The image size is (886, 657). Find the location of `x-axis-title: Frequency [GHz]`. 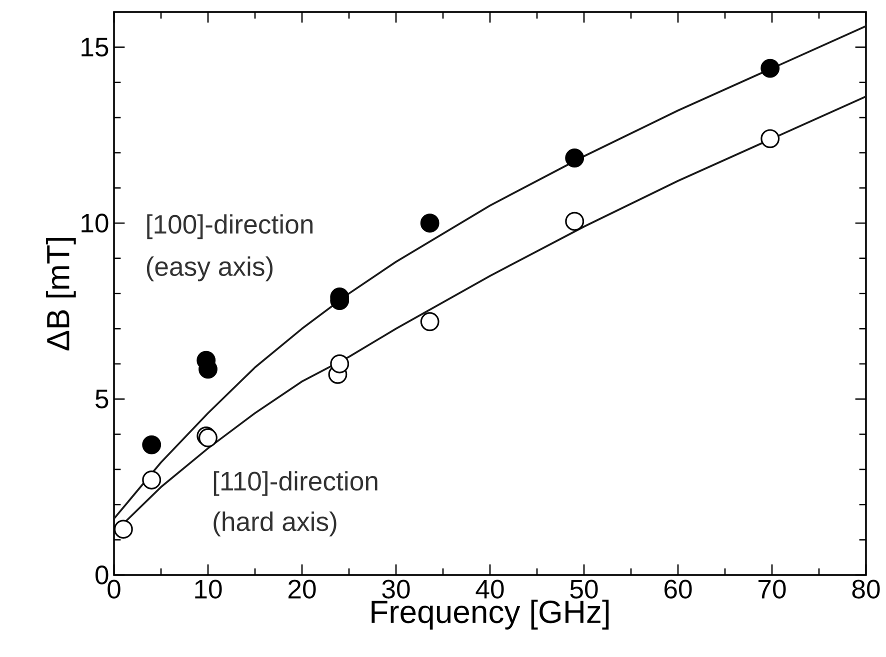

x-axis-title: Frequency [GHz] is located at coordinates (490, 615).